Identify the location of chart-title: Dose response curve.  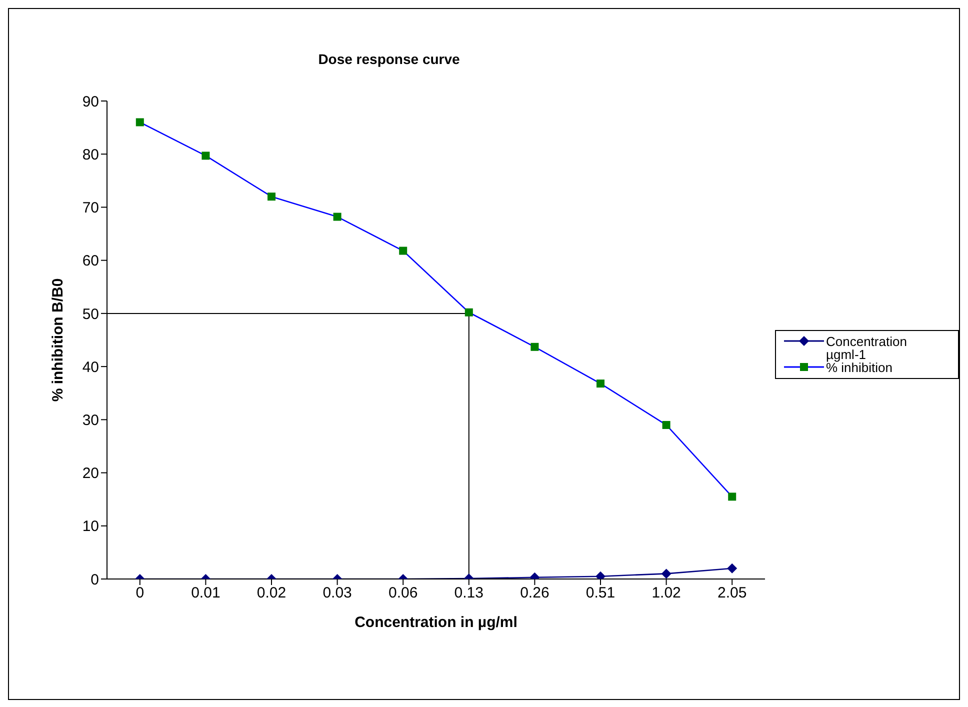
(389, 59).